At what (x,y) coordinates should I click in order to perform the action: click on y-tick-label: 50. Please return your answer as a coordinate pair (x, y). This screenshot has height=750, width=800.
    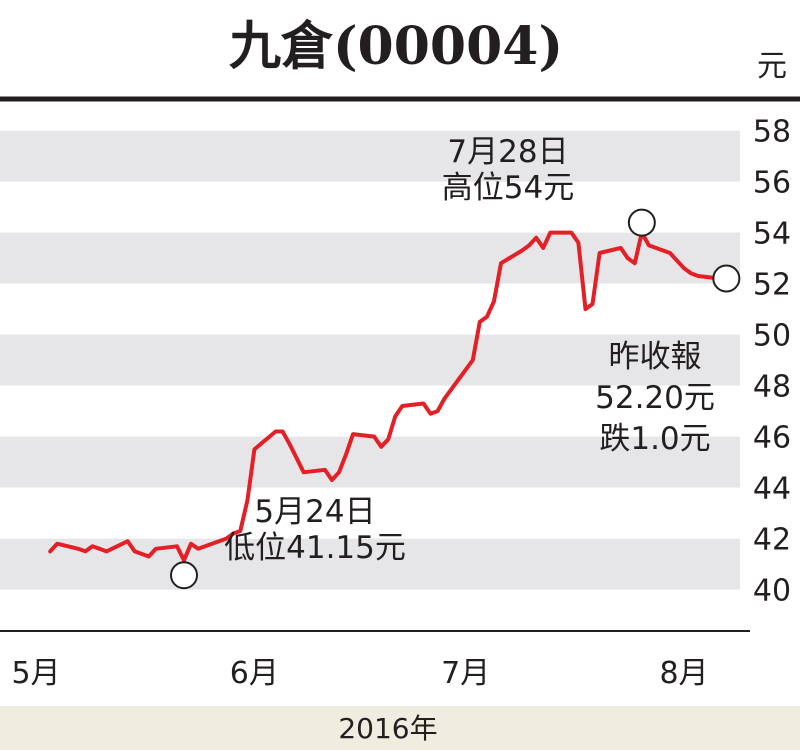
    Looking at the image, I should click on (772, 336).